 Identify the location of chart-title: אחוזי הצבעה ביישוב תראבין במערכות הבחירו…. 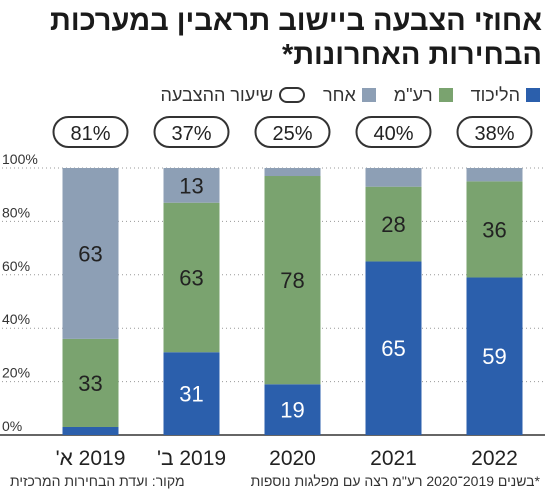
(296, 38).